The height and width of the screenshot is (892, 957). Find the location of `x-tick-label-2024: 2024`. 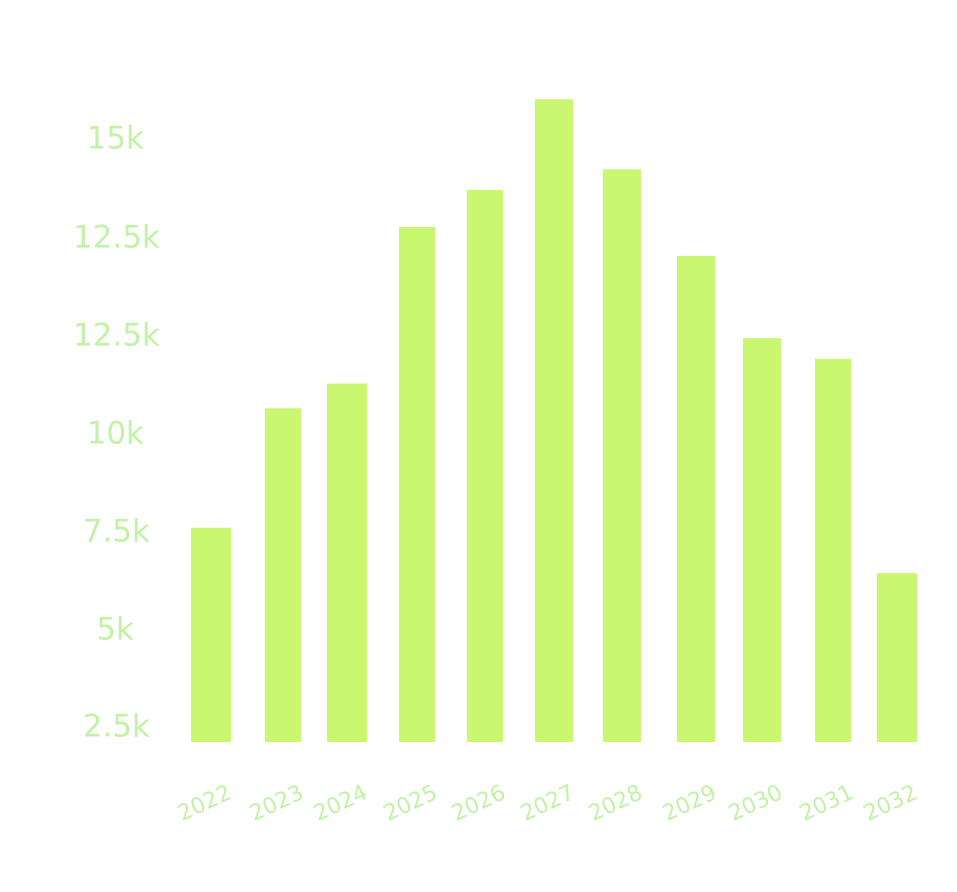

x-tick-label-2024: 2024 is located at coordinates (340, 803).